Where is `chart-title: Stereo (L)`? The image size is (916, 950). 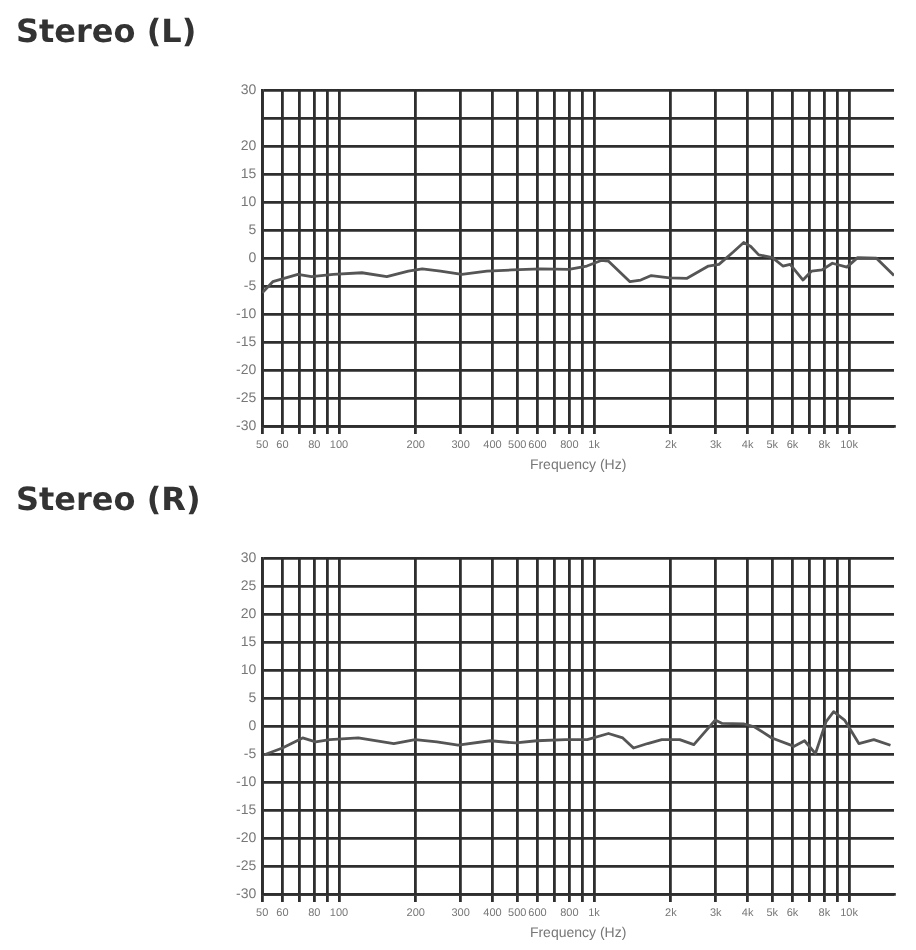 chart-title: Stereo (L) is located at coordinates (106, 31).